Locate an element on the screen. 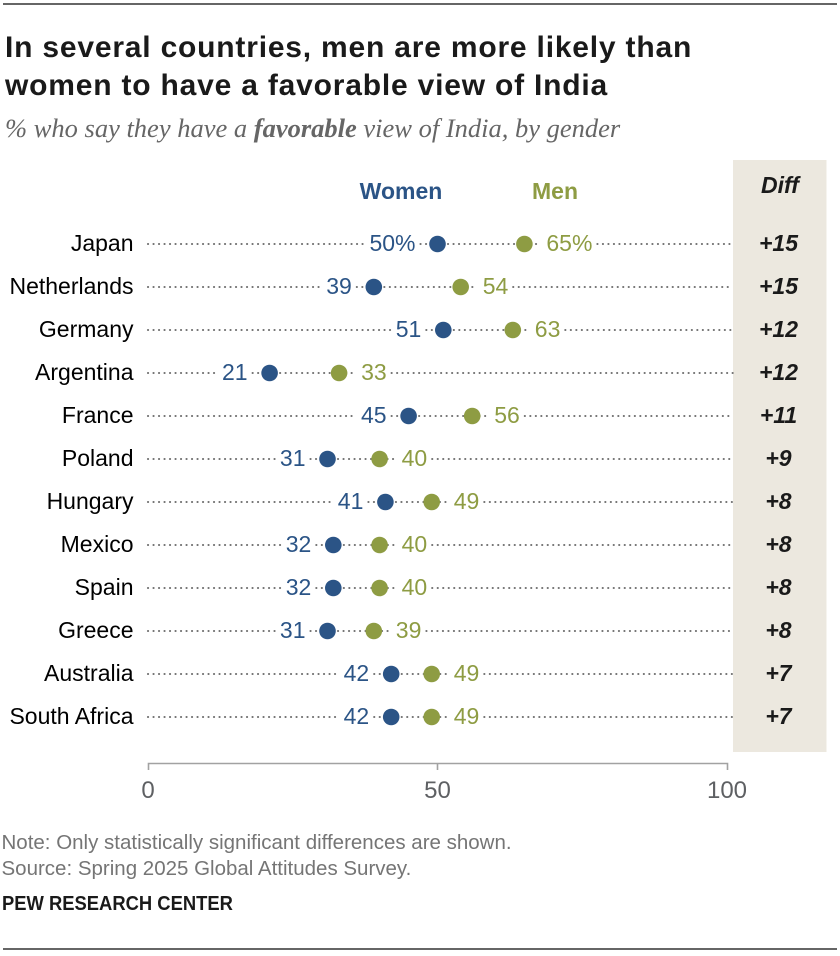 The width and height of the screenshot is (840, 956). svg-text: 56 is located at coordinates (507, 415).